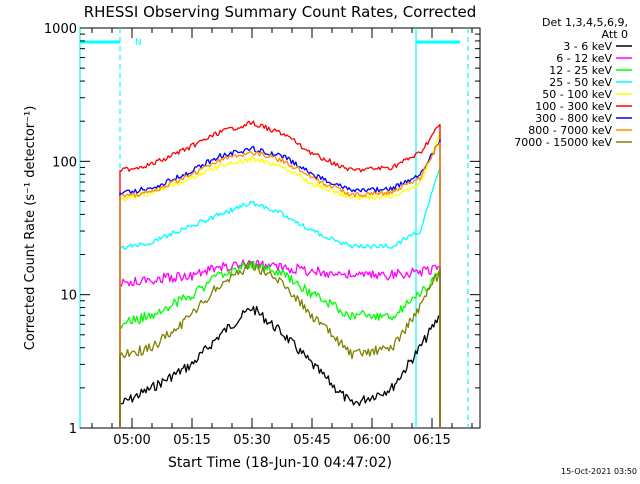  What do you see at coordinates (573, 106) in the screenshot?
I see `legend-label: 100 - 300 keV` at bounding box center [573, 106].